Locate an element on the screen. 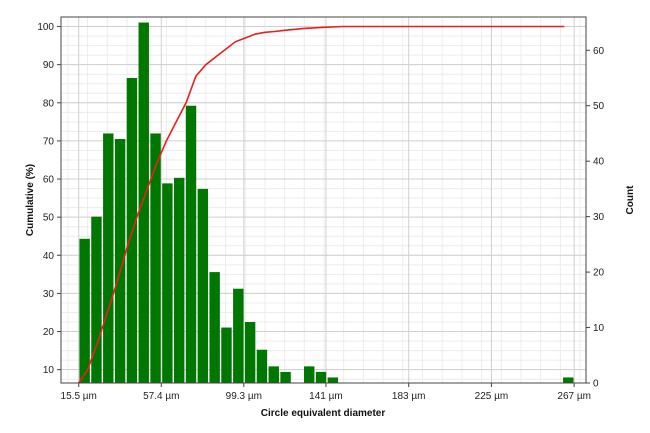 Image resolution: width=650 pixels, height=433 pixels. y-left-tick-label: 100 is located at coordinates (45, 27).